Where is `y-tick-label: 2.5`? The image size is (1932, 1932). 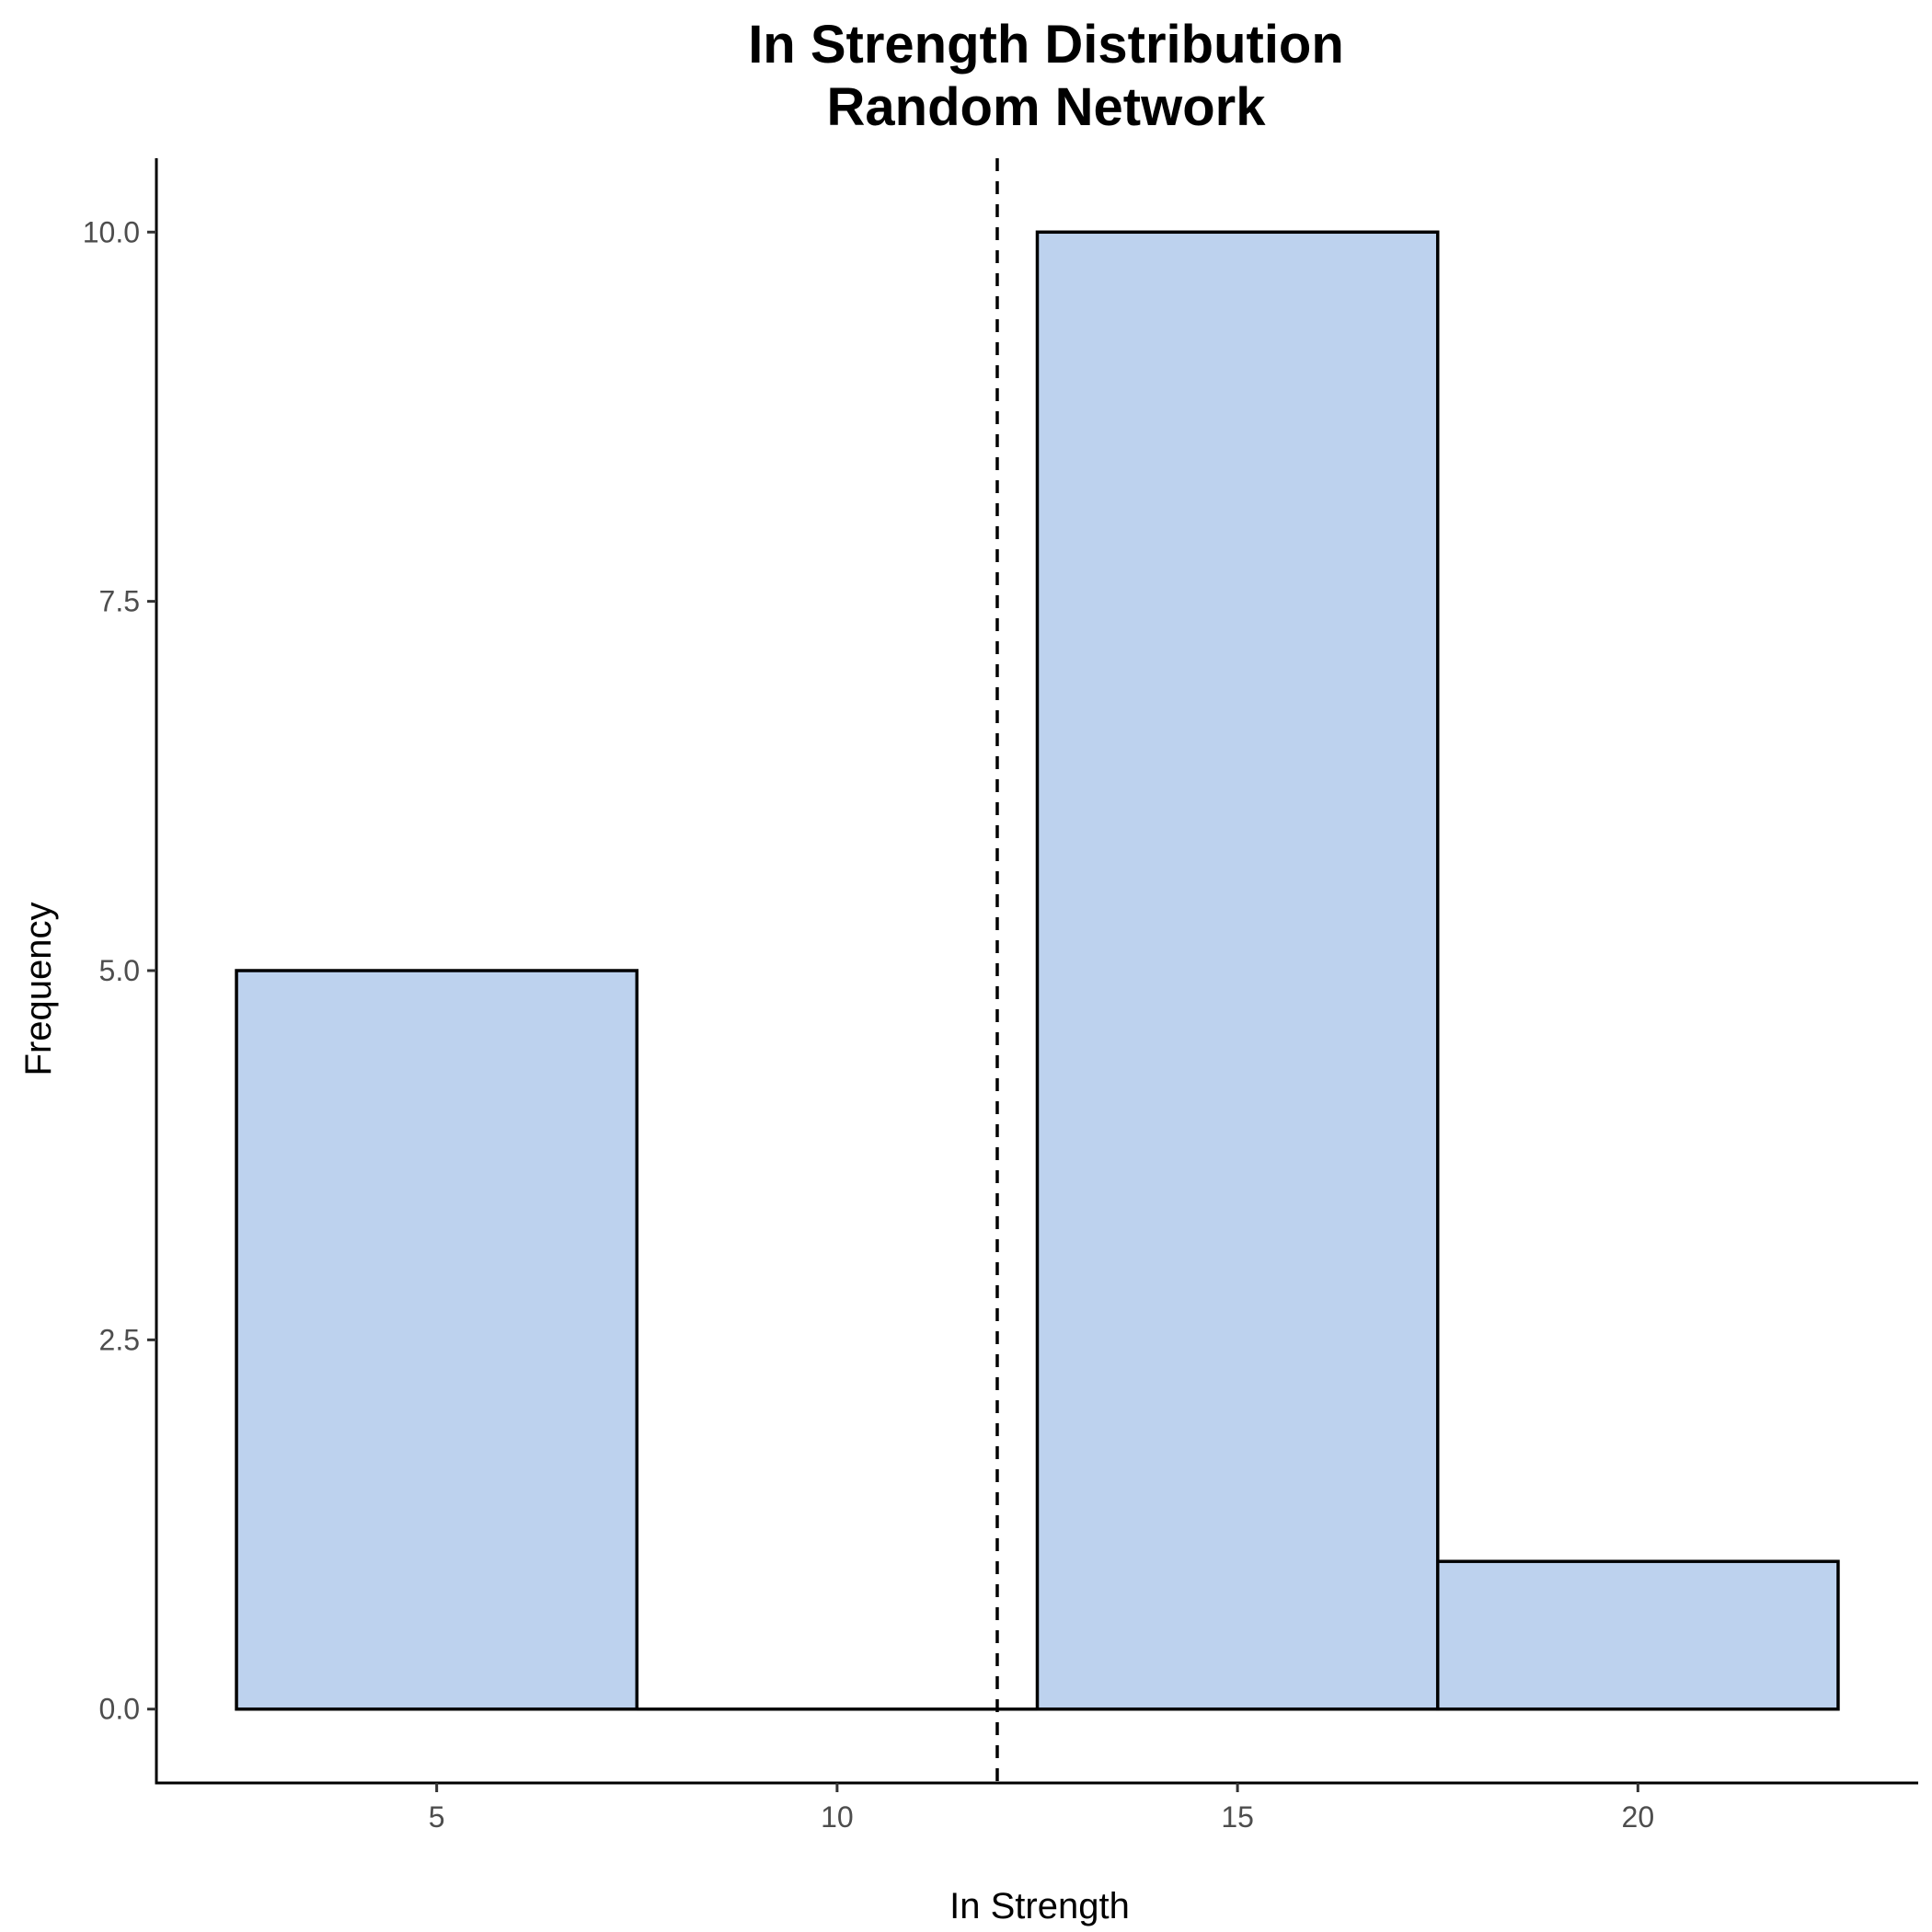
y-tick-label: 2.5 is located at coordinates (120, 1339).